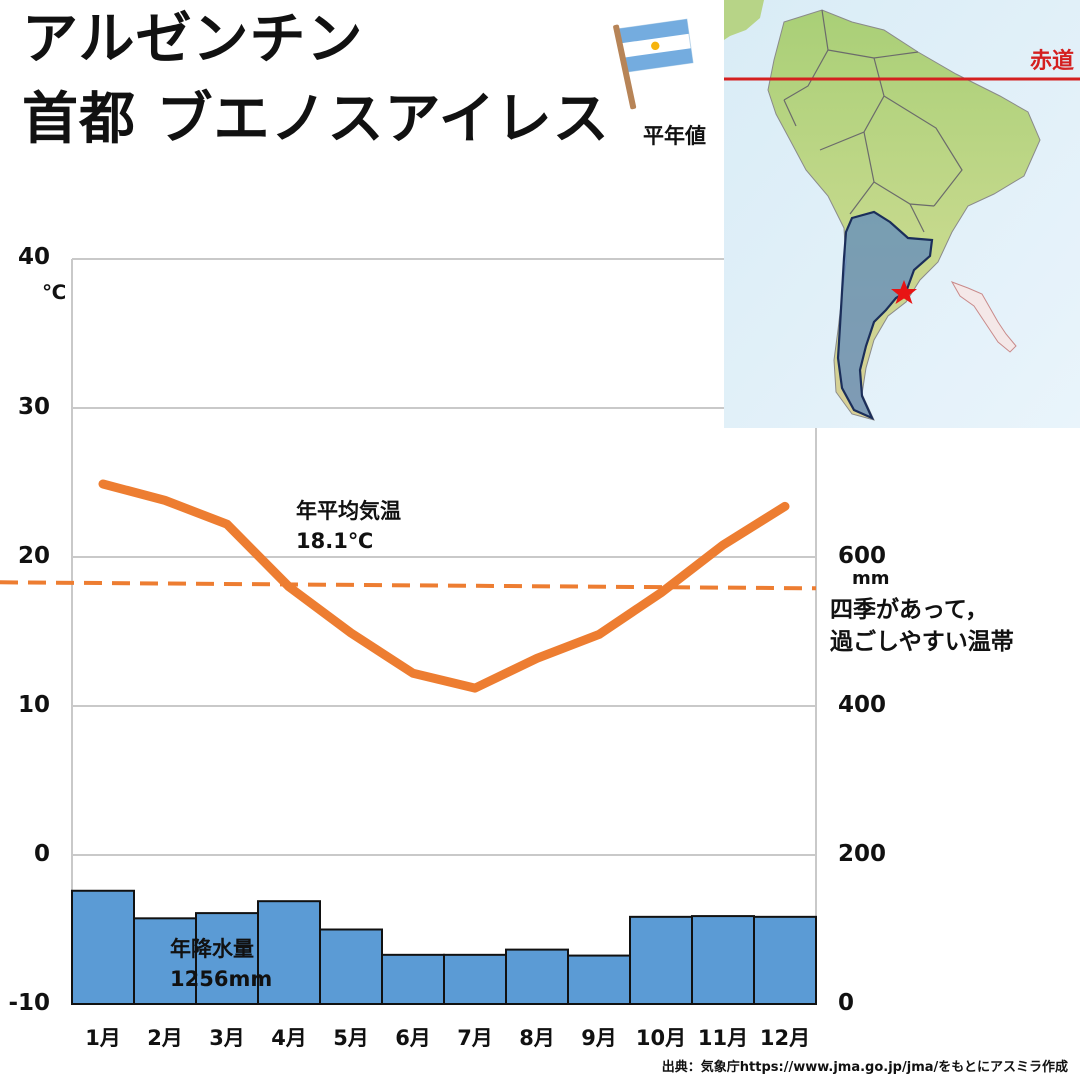 The height and width of the screenshot is (1080, 1080). Describe the element at coordinates (41, 854) in the screenshot. I see `left-axis-tick-0: 0` at that location.